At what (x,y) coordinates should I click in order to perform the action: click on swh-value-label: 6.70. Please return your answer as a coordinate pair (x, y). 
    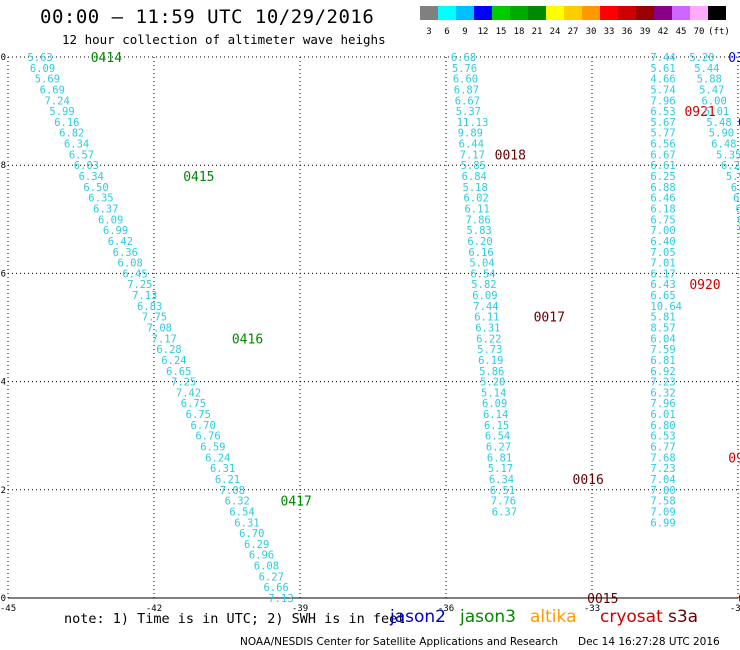
    Looking at the image, I should click on (203, 426).